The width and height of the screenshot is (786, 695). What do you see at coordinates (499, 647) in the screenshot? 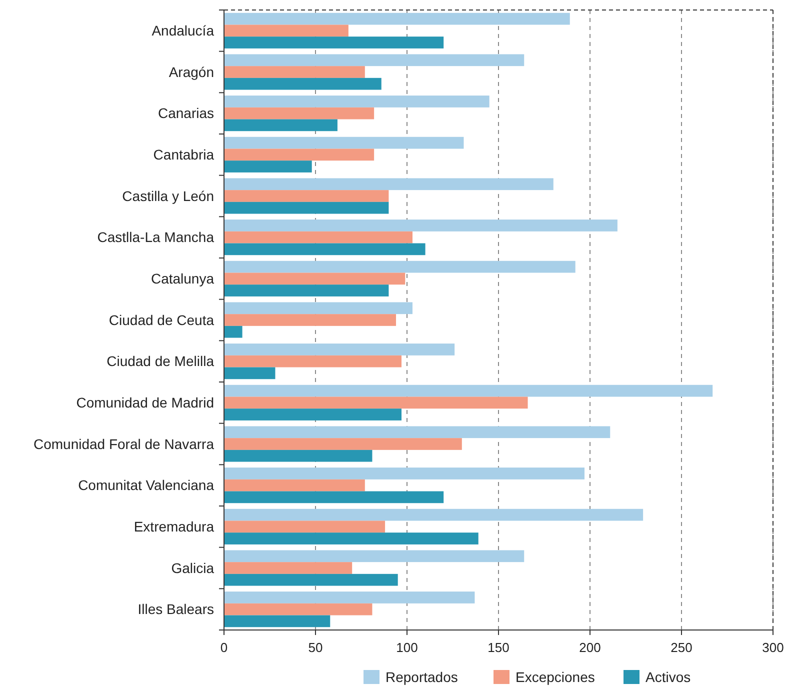
I see `x-tick-label: 150` at bounding box center [499, 647].